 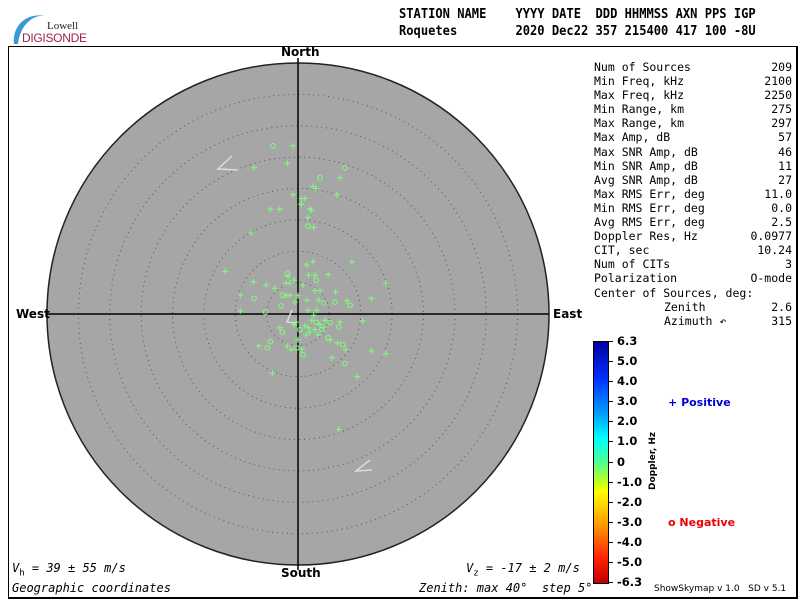 I want to click on colorbar-tick-label: 4.0, so click(x=627, y=381).